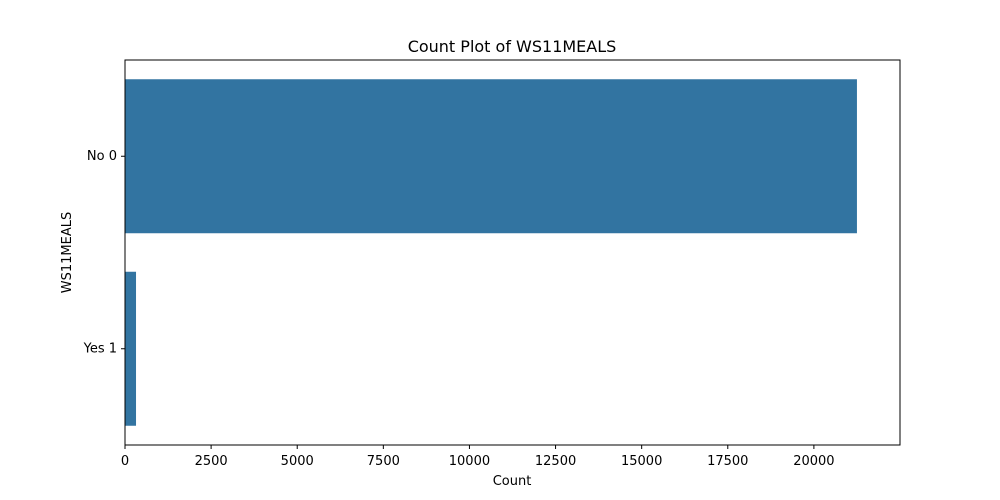 The image size is (1000, 500). I want to click on x-tick-label: 7500, so click(383, 461).